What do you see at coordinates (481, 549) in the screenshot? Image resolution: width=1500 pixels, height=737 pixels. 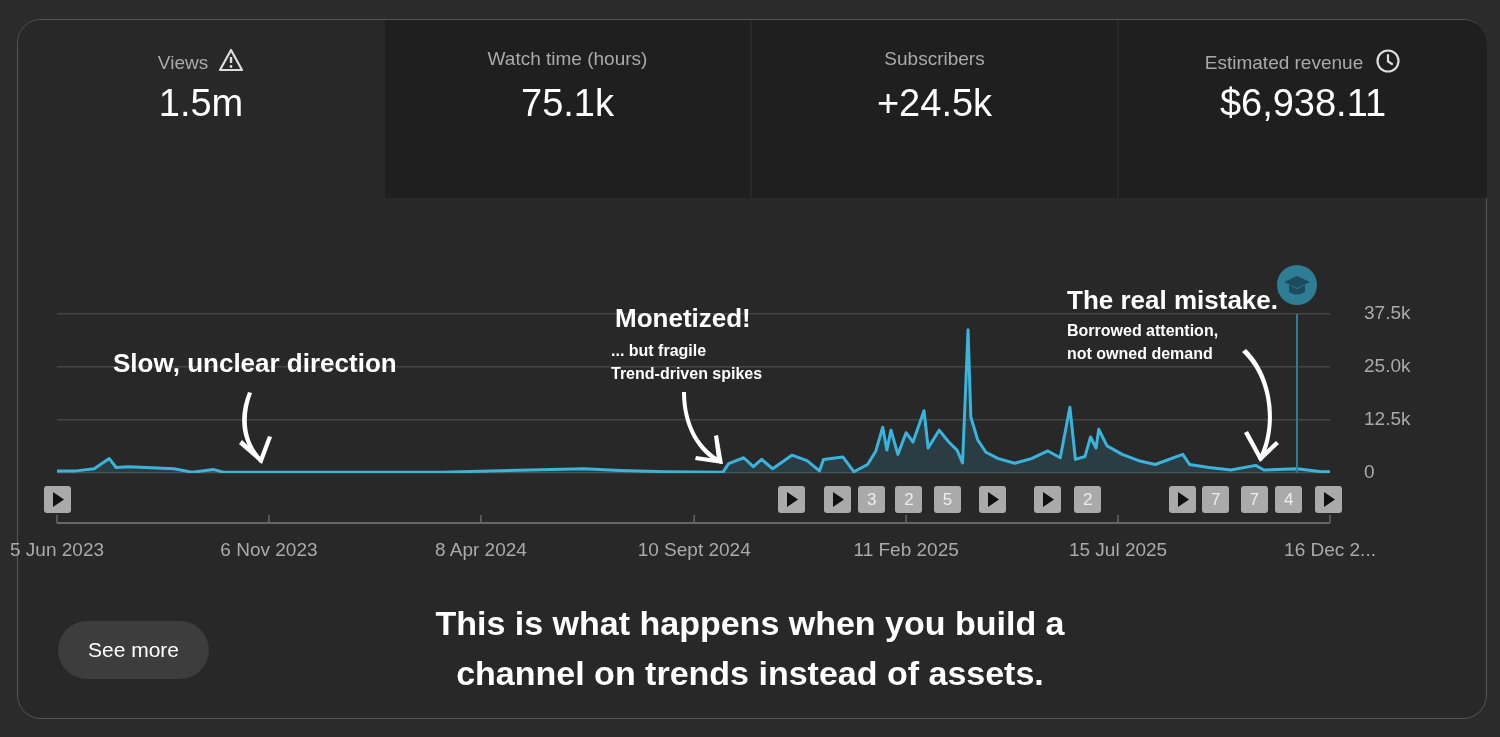 I see `x-tick-label: 8 Apr 2024` at bounding box center [481, 549].